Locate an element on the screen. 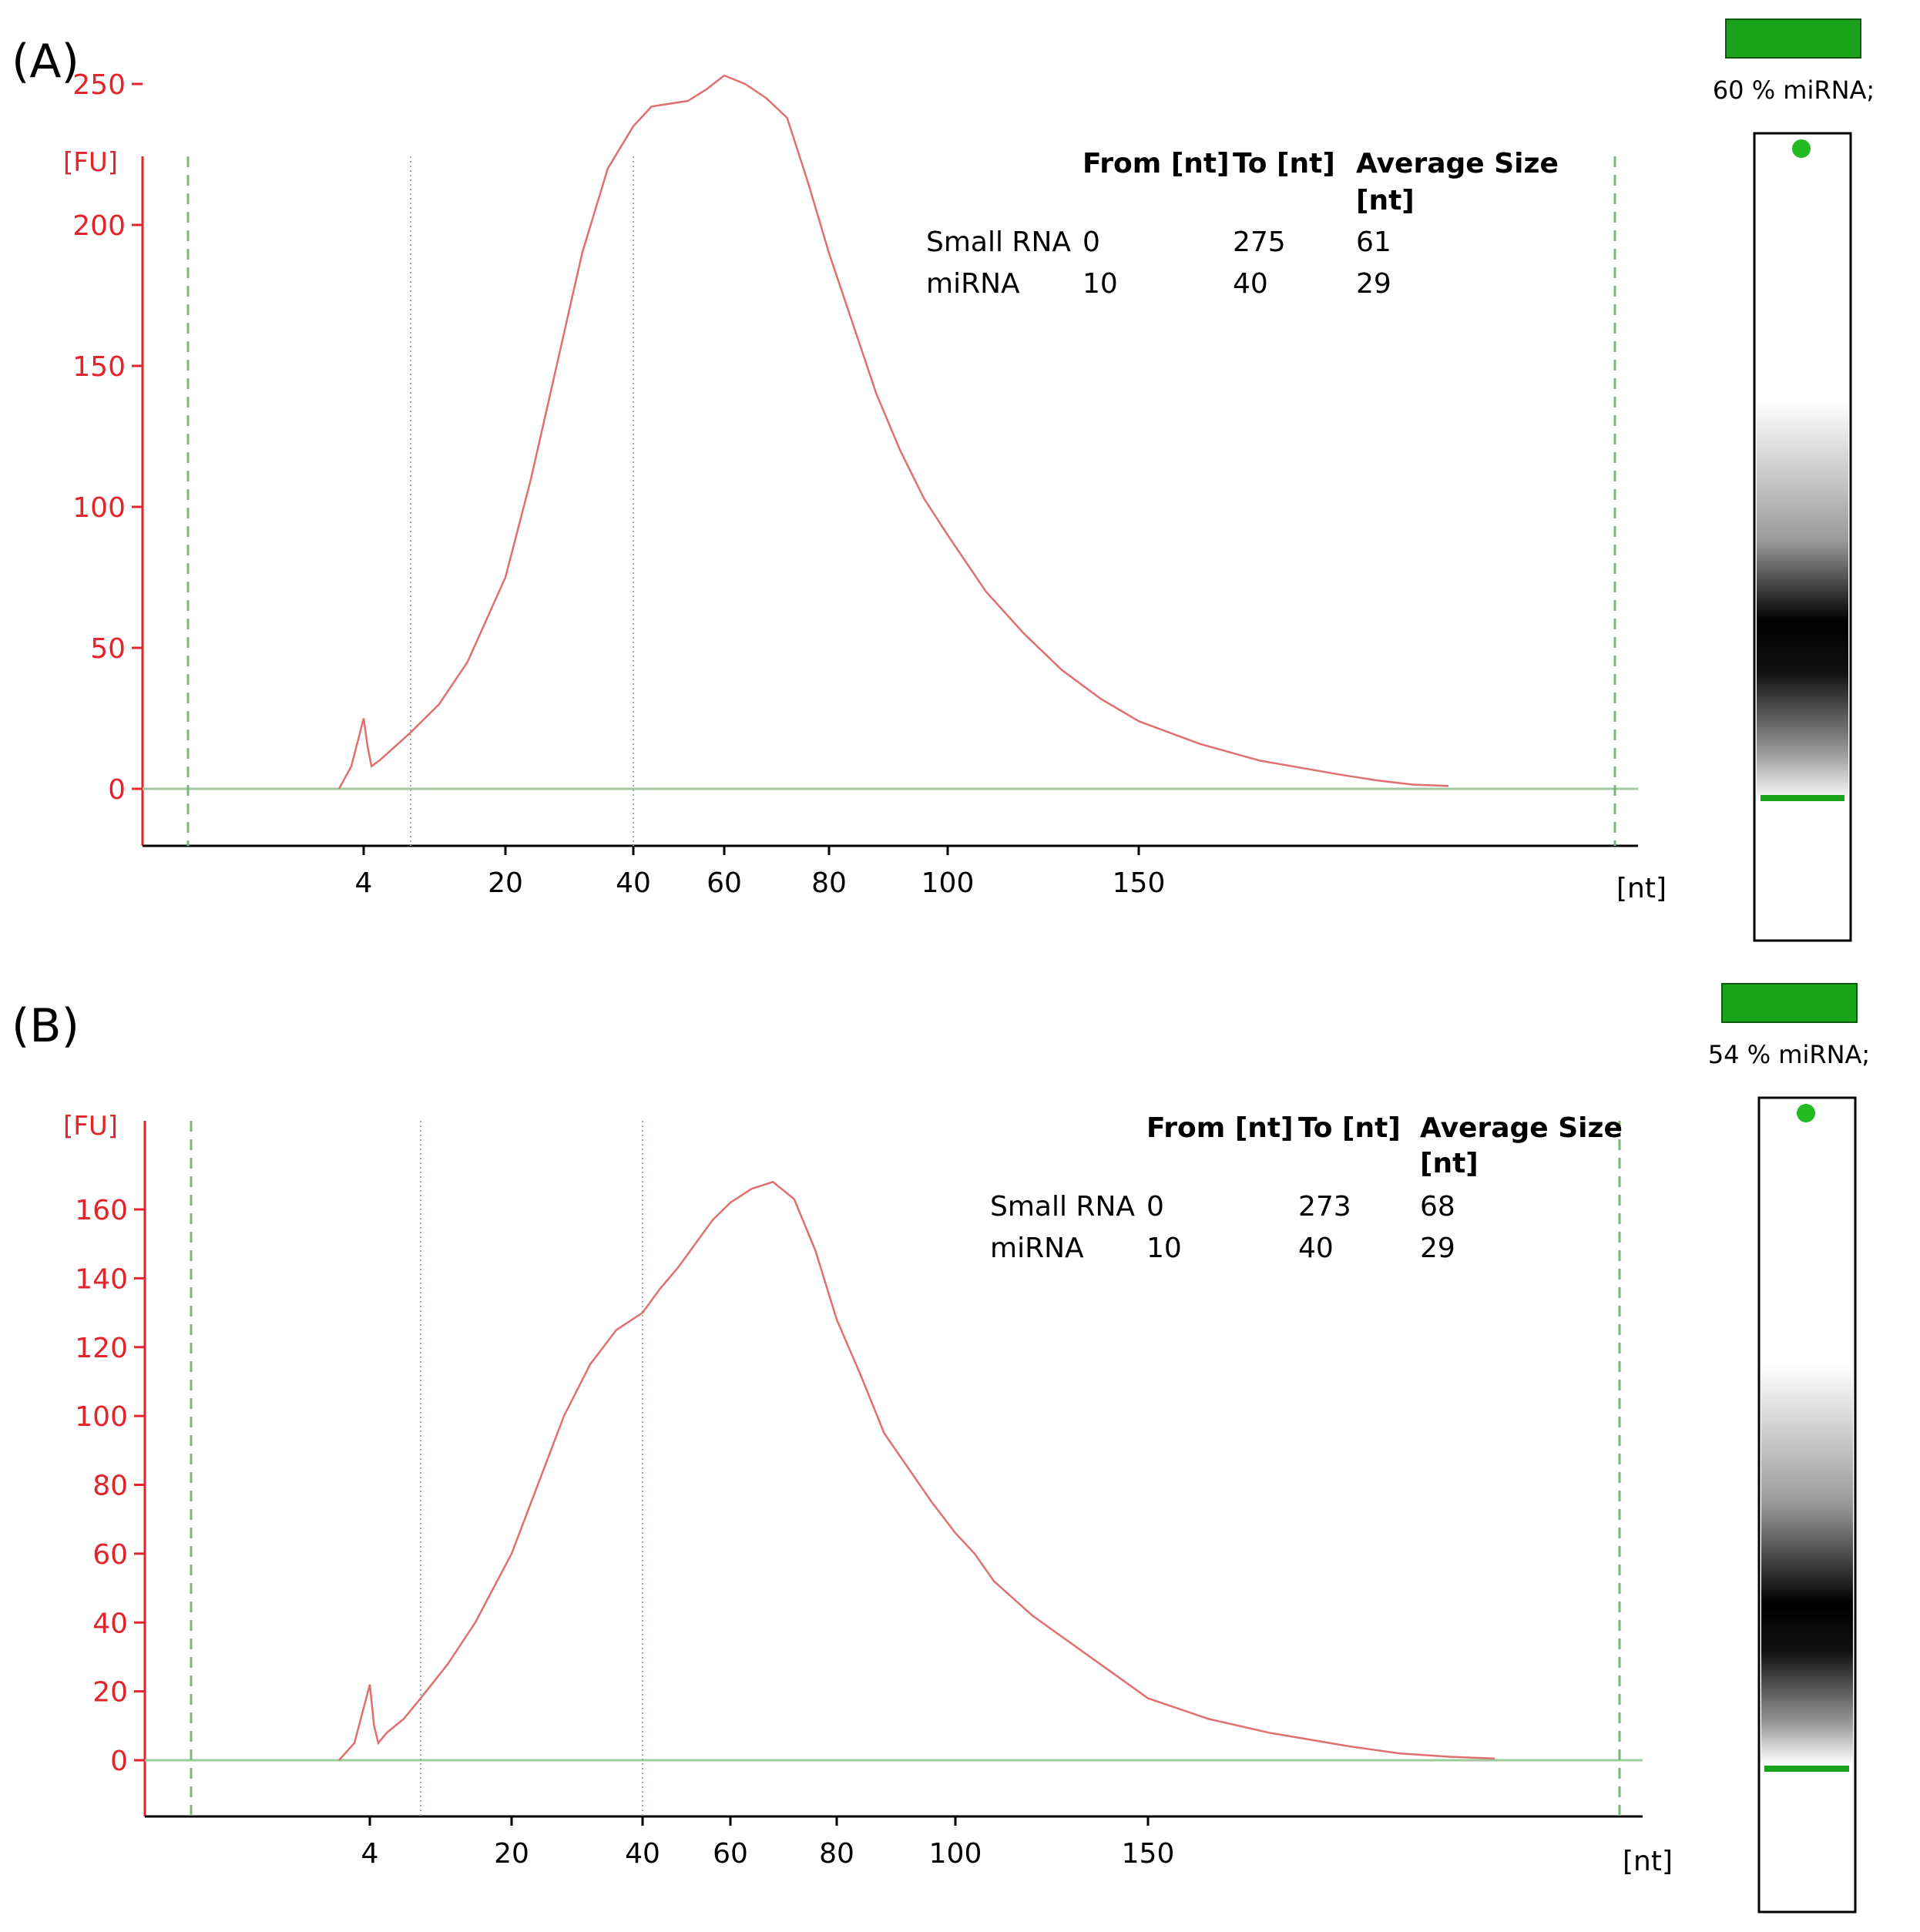 Image resolution: width=1920 pixels, height=1932 pixels. panel-b-gel-lane: 54 % miRNA; is located at coordinates (1789, 1448).